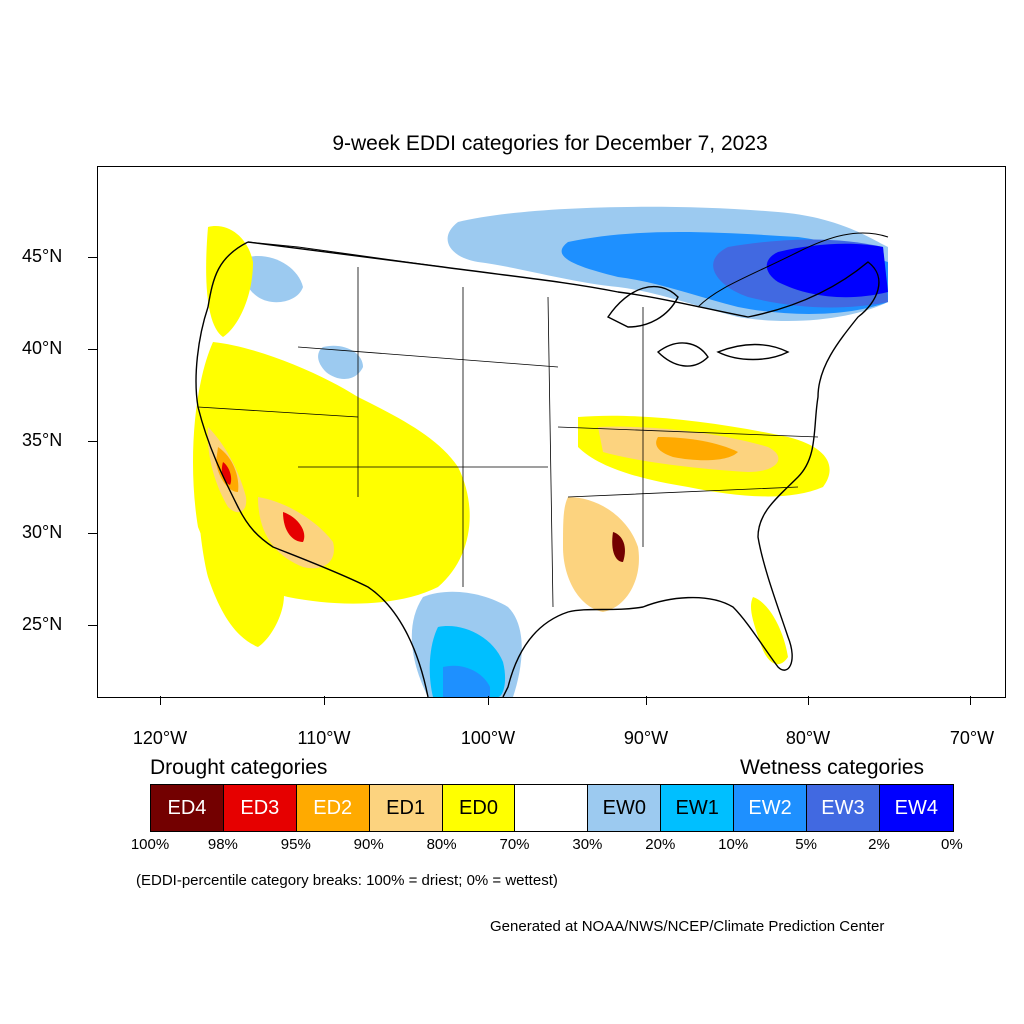 The image size is (1024, 1024). What do you see at coordinates (229, 281) in the screenshot?
I see `pacific-northwest-dry` at bounding box center [229, 281].